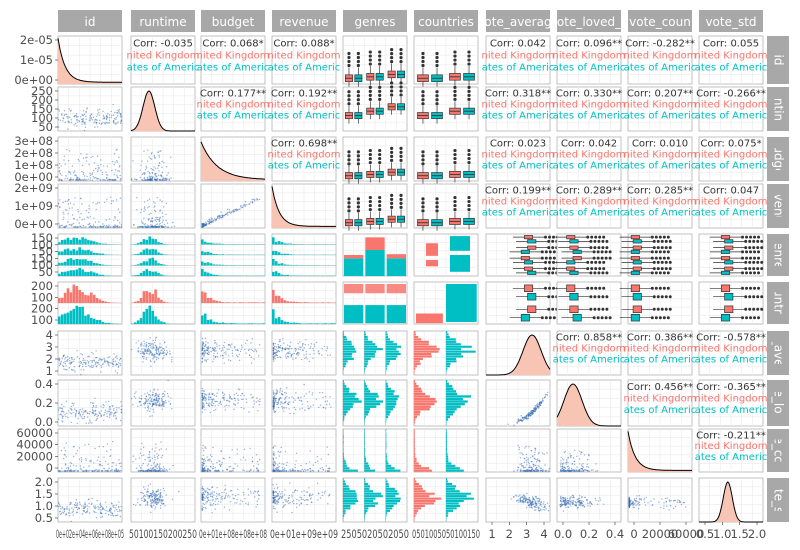 Image resolution: width=800 pixels, height=550 pixels. What do you see at coordinates (162, 111) in the screenshot?
I see `density-line` at bounding box center [162, 111].